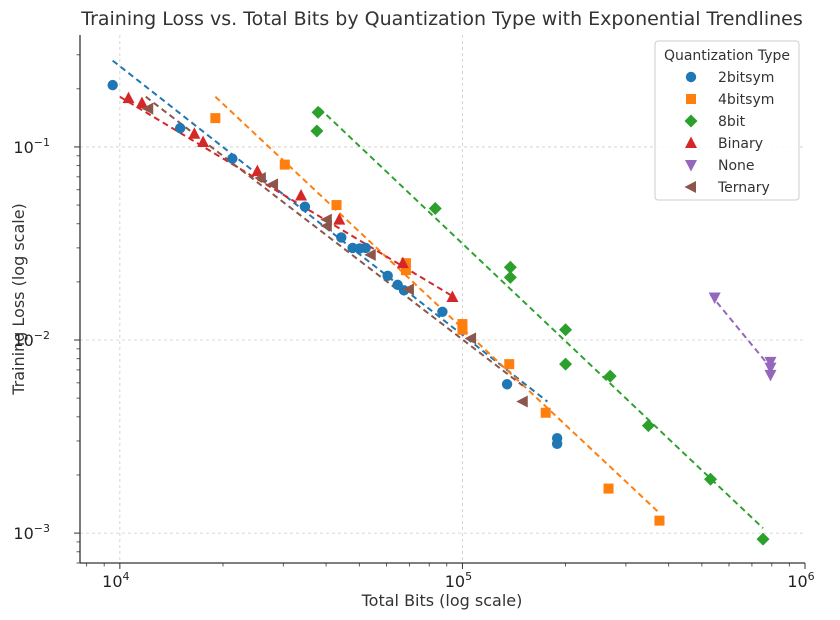 This screenshot has height=620, width=840. Describe the element at coordinates (115, 580) in the screenshot. I see `x-tick-label: 10⁴` at that location.